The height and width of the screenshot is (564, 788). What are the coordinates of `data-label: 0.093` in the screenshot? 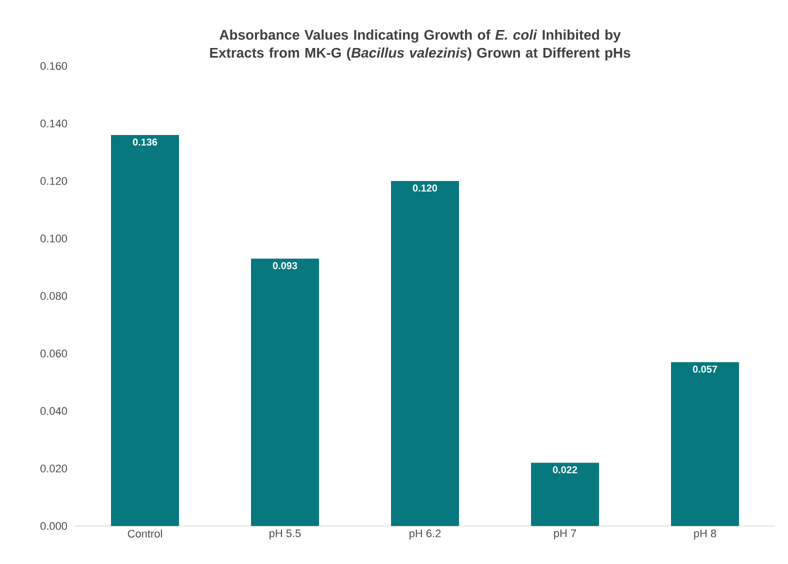 It's located at (285, 266).